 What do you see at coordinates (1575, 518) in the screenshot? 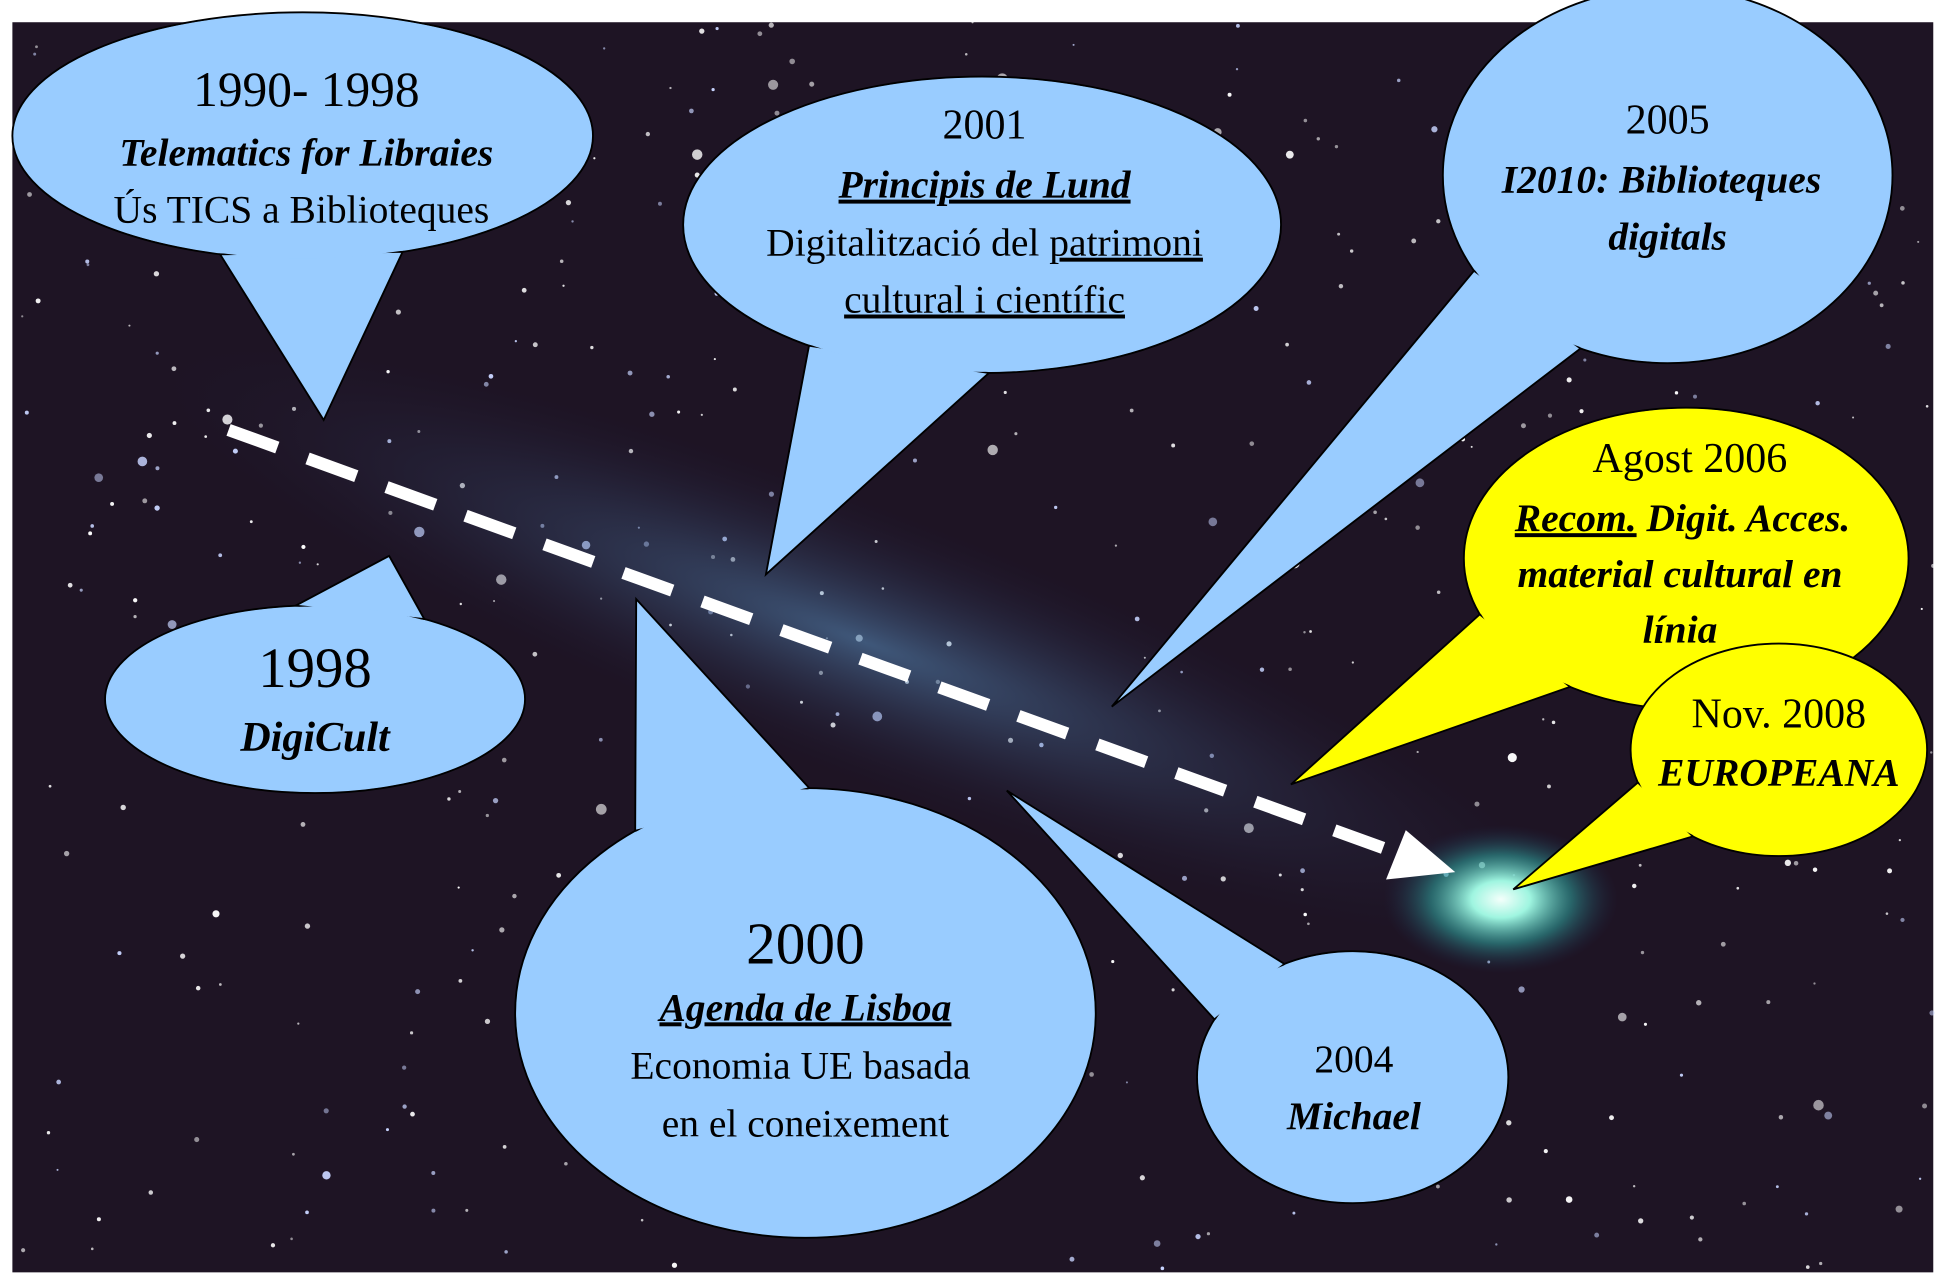
I see `label: Recom.` at bounding box center [1575, 518].